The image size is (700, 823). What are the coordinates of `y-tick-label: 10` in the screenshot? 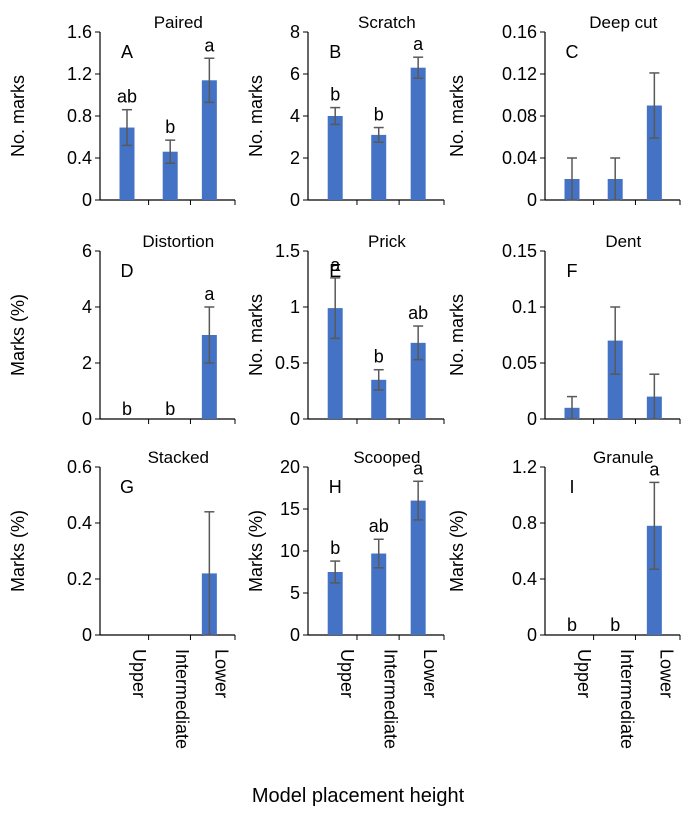 It's located at (290, 551).